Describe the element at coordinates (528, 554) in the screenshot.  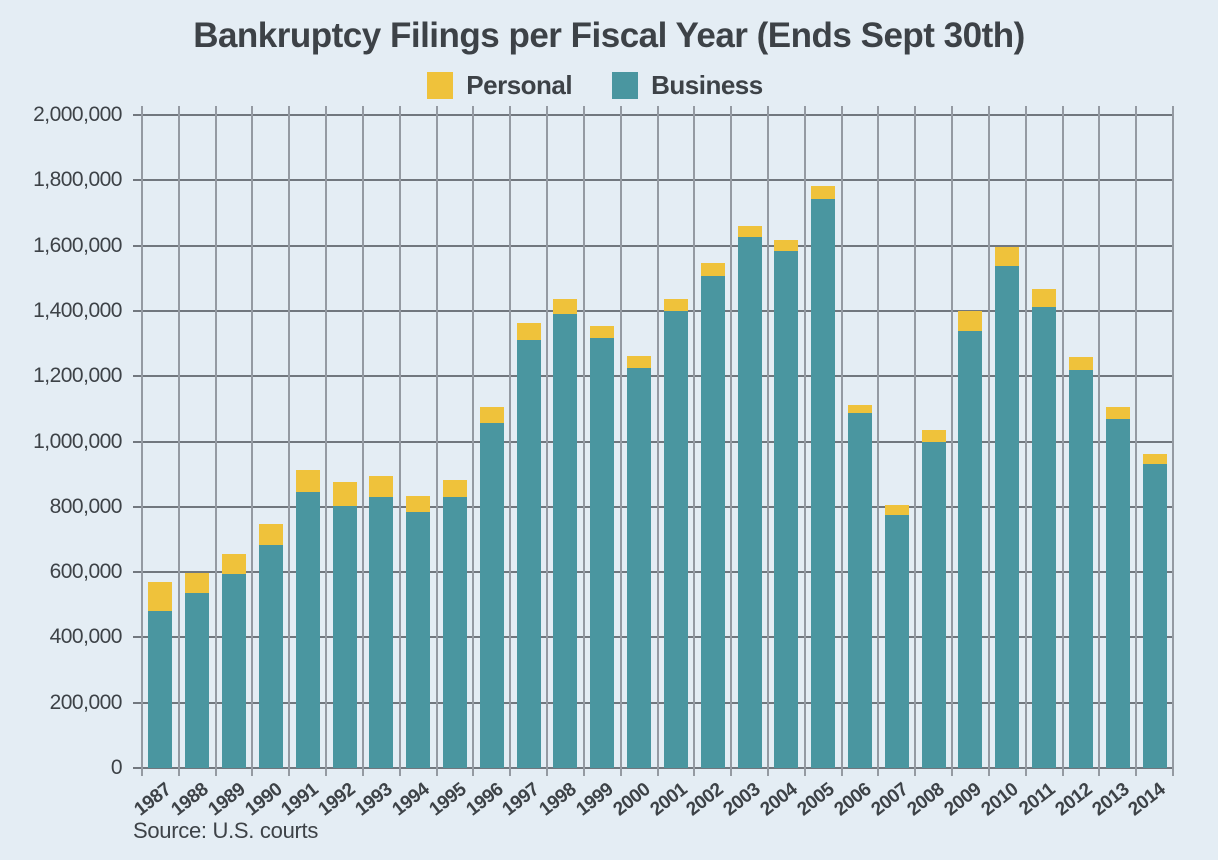
I see `bar-1997-business-segment` at that location.